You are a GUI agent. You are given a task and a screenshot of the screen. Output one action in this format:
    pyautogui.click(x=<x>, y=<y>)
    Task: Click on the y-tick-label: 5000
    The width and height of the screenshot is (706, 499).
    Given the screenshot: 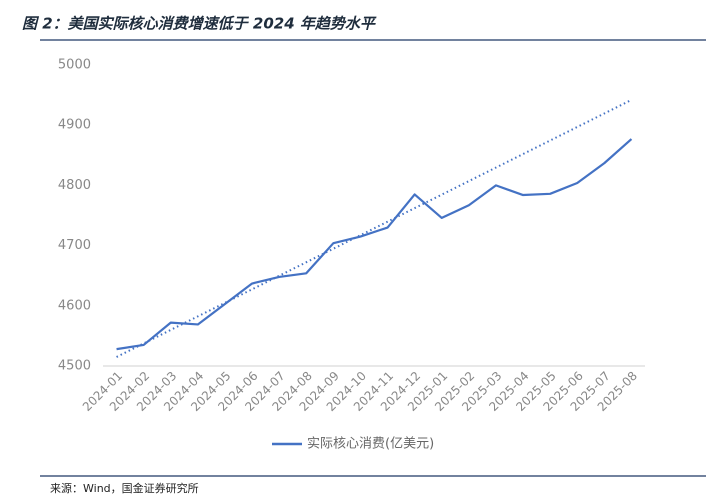 What is the action you would take?
    pyautogui.click(x=74, y=65)
    